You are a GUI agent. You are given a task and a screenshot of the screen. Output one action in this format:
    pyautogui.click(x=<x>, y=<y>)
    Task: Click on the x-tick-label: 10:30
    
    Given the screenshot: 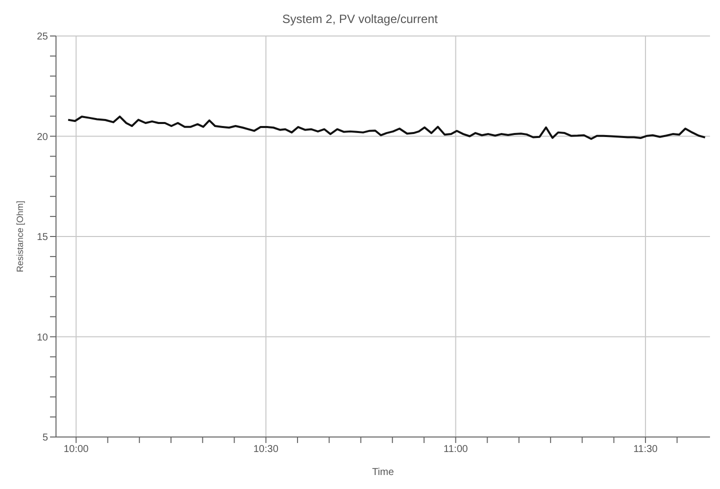 What is the action you would take?
    pyautogui.click(x=266, y=450)
    